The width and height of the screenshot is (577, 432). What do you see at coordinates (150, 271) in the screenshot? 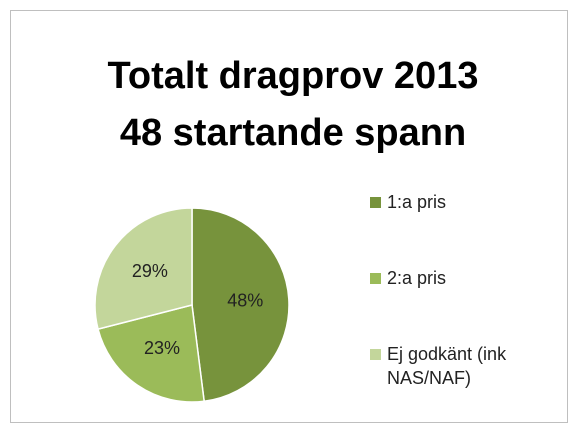
I see `data-label: 29%` at bounding box center [150, 271].